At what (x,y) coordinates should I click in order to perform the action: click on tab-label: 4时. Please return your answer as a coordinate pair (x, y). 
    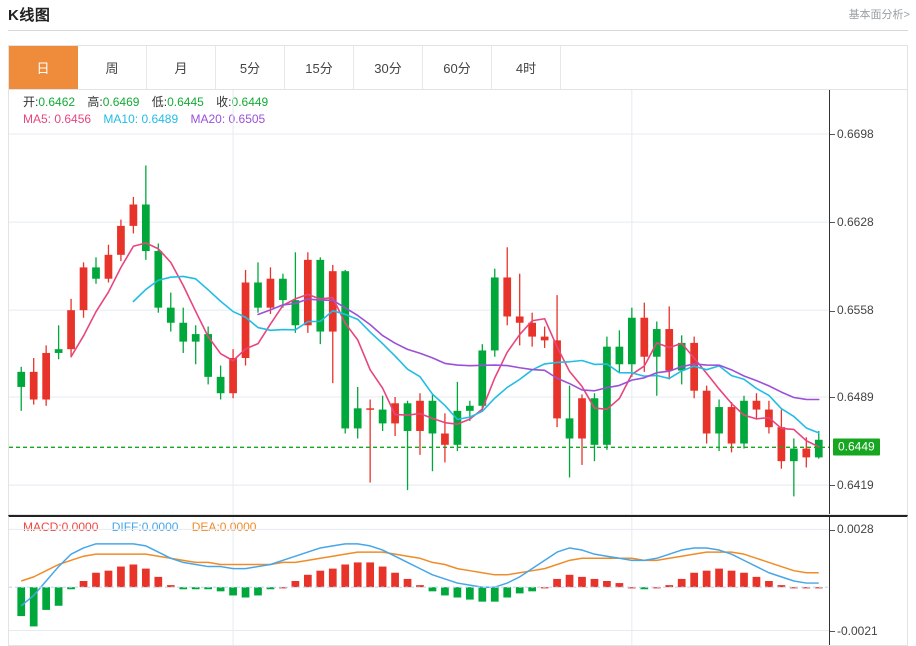
    Looking at the image, I should click on (526, 68).